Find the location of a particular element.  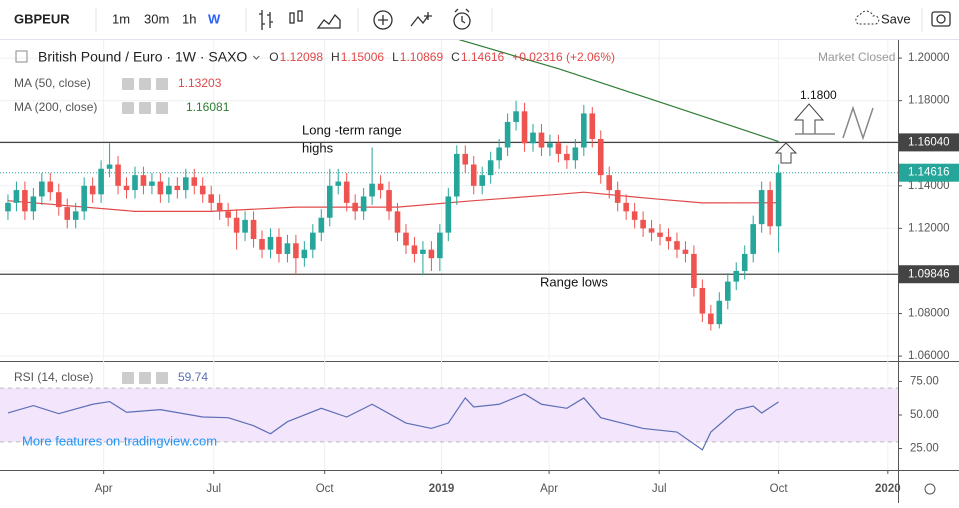

settings-icon is located at coordinates (930, 489).